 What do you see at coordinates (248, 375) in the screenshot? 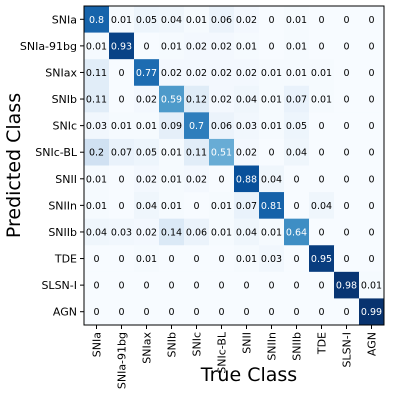
I see `x-axis-label: True Class` at bounding box center [248, 375].